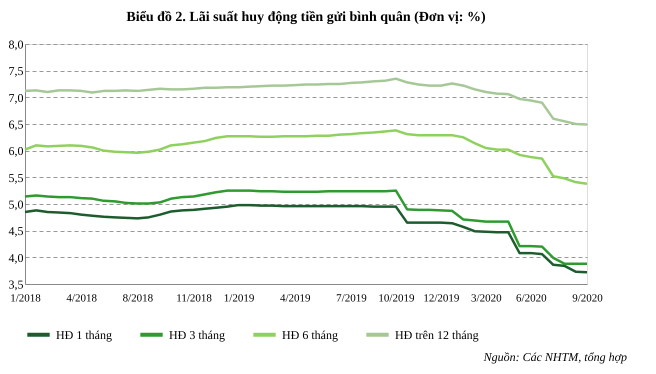 The image size is (656, 374). Describe the element at coordinates (26, 298) in the screenshot. I see `x-tick-label: 1/2018` at that location.